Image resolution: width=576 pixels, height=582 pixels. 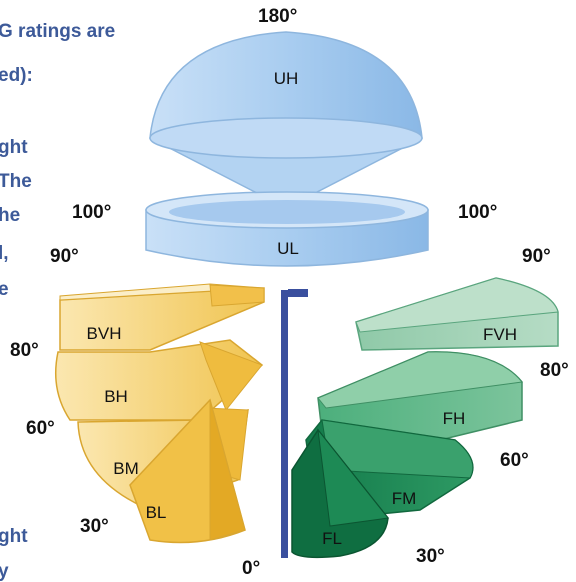 What do you see at coordinates (477, 212) in the screenshot?
I see `angle-label-100-right: 100°` at bounding box center [477, 212].